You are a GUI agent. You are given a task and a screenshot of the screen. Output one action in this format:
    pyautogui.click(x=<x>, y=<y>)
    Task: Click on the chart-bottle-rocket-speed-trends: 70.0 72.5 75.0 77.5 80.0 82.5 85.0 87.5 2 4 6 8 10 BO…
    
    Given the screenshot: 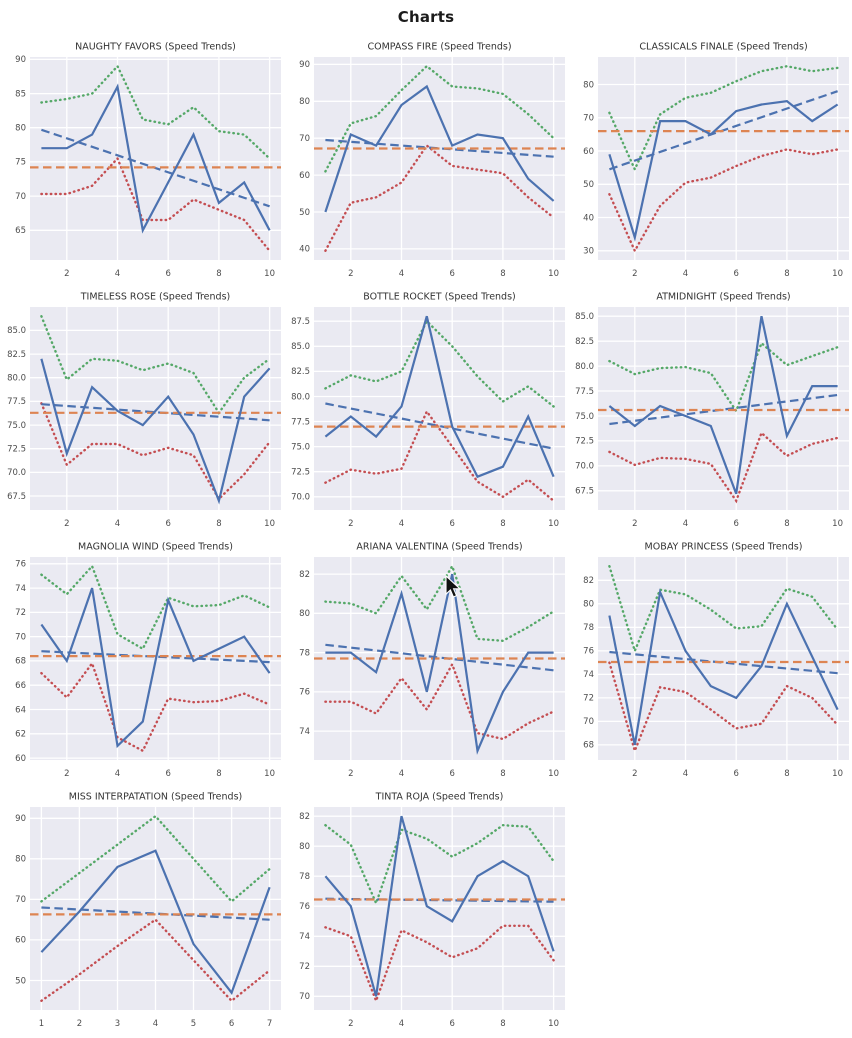 What is the action you would take?
    pyautogui.click(x=426, y=413)
    